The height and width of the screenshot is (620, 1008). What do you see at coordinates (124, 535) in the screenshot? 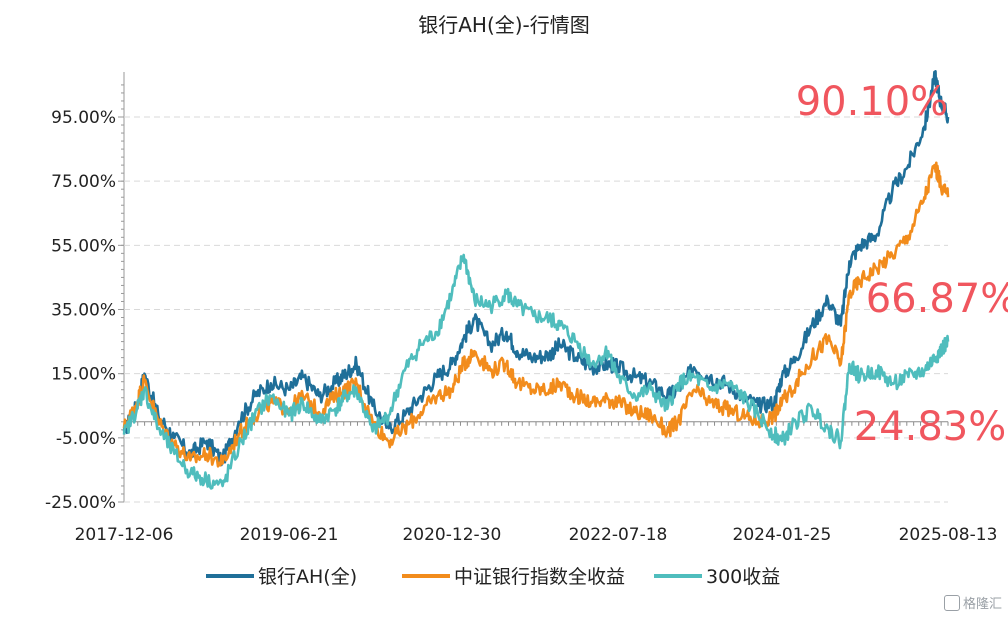
I see `x-tick-label: 2017-12-06` at bounding box center [124, 535].